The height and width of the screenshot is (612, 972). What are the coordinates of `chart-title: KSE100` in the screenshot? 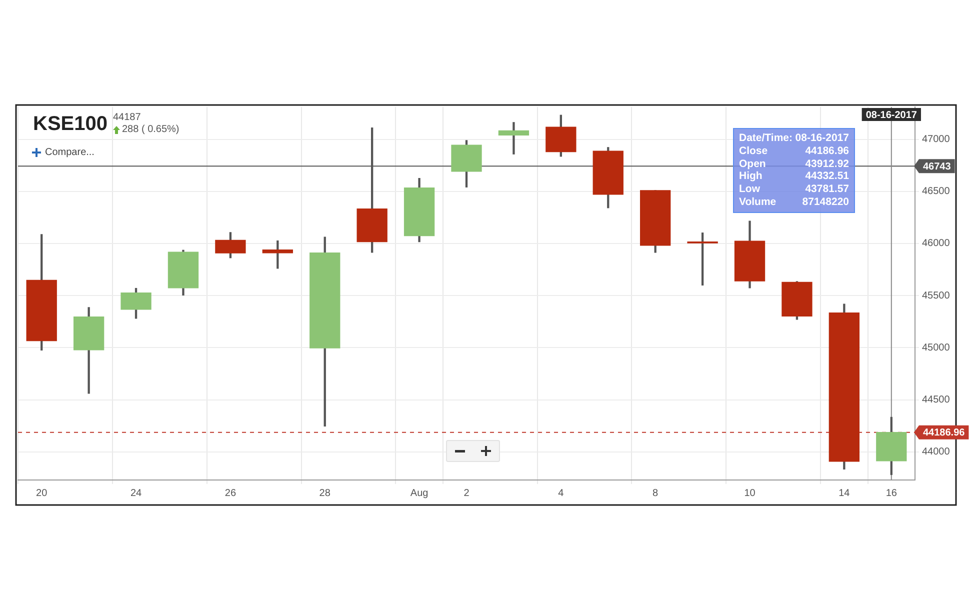 It's located at (70, 124).